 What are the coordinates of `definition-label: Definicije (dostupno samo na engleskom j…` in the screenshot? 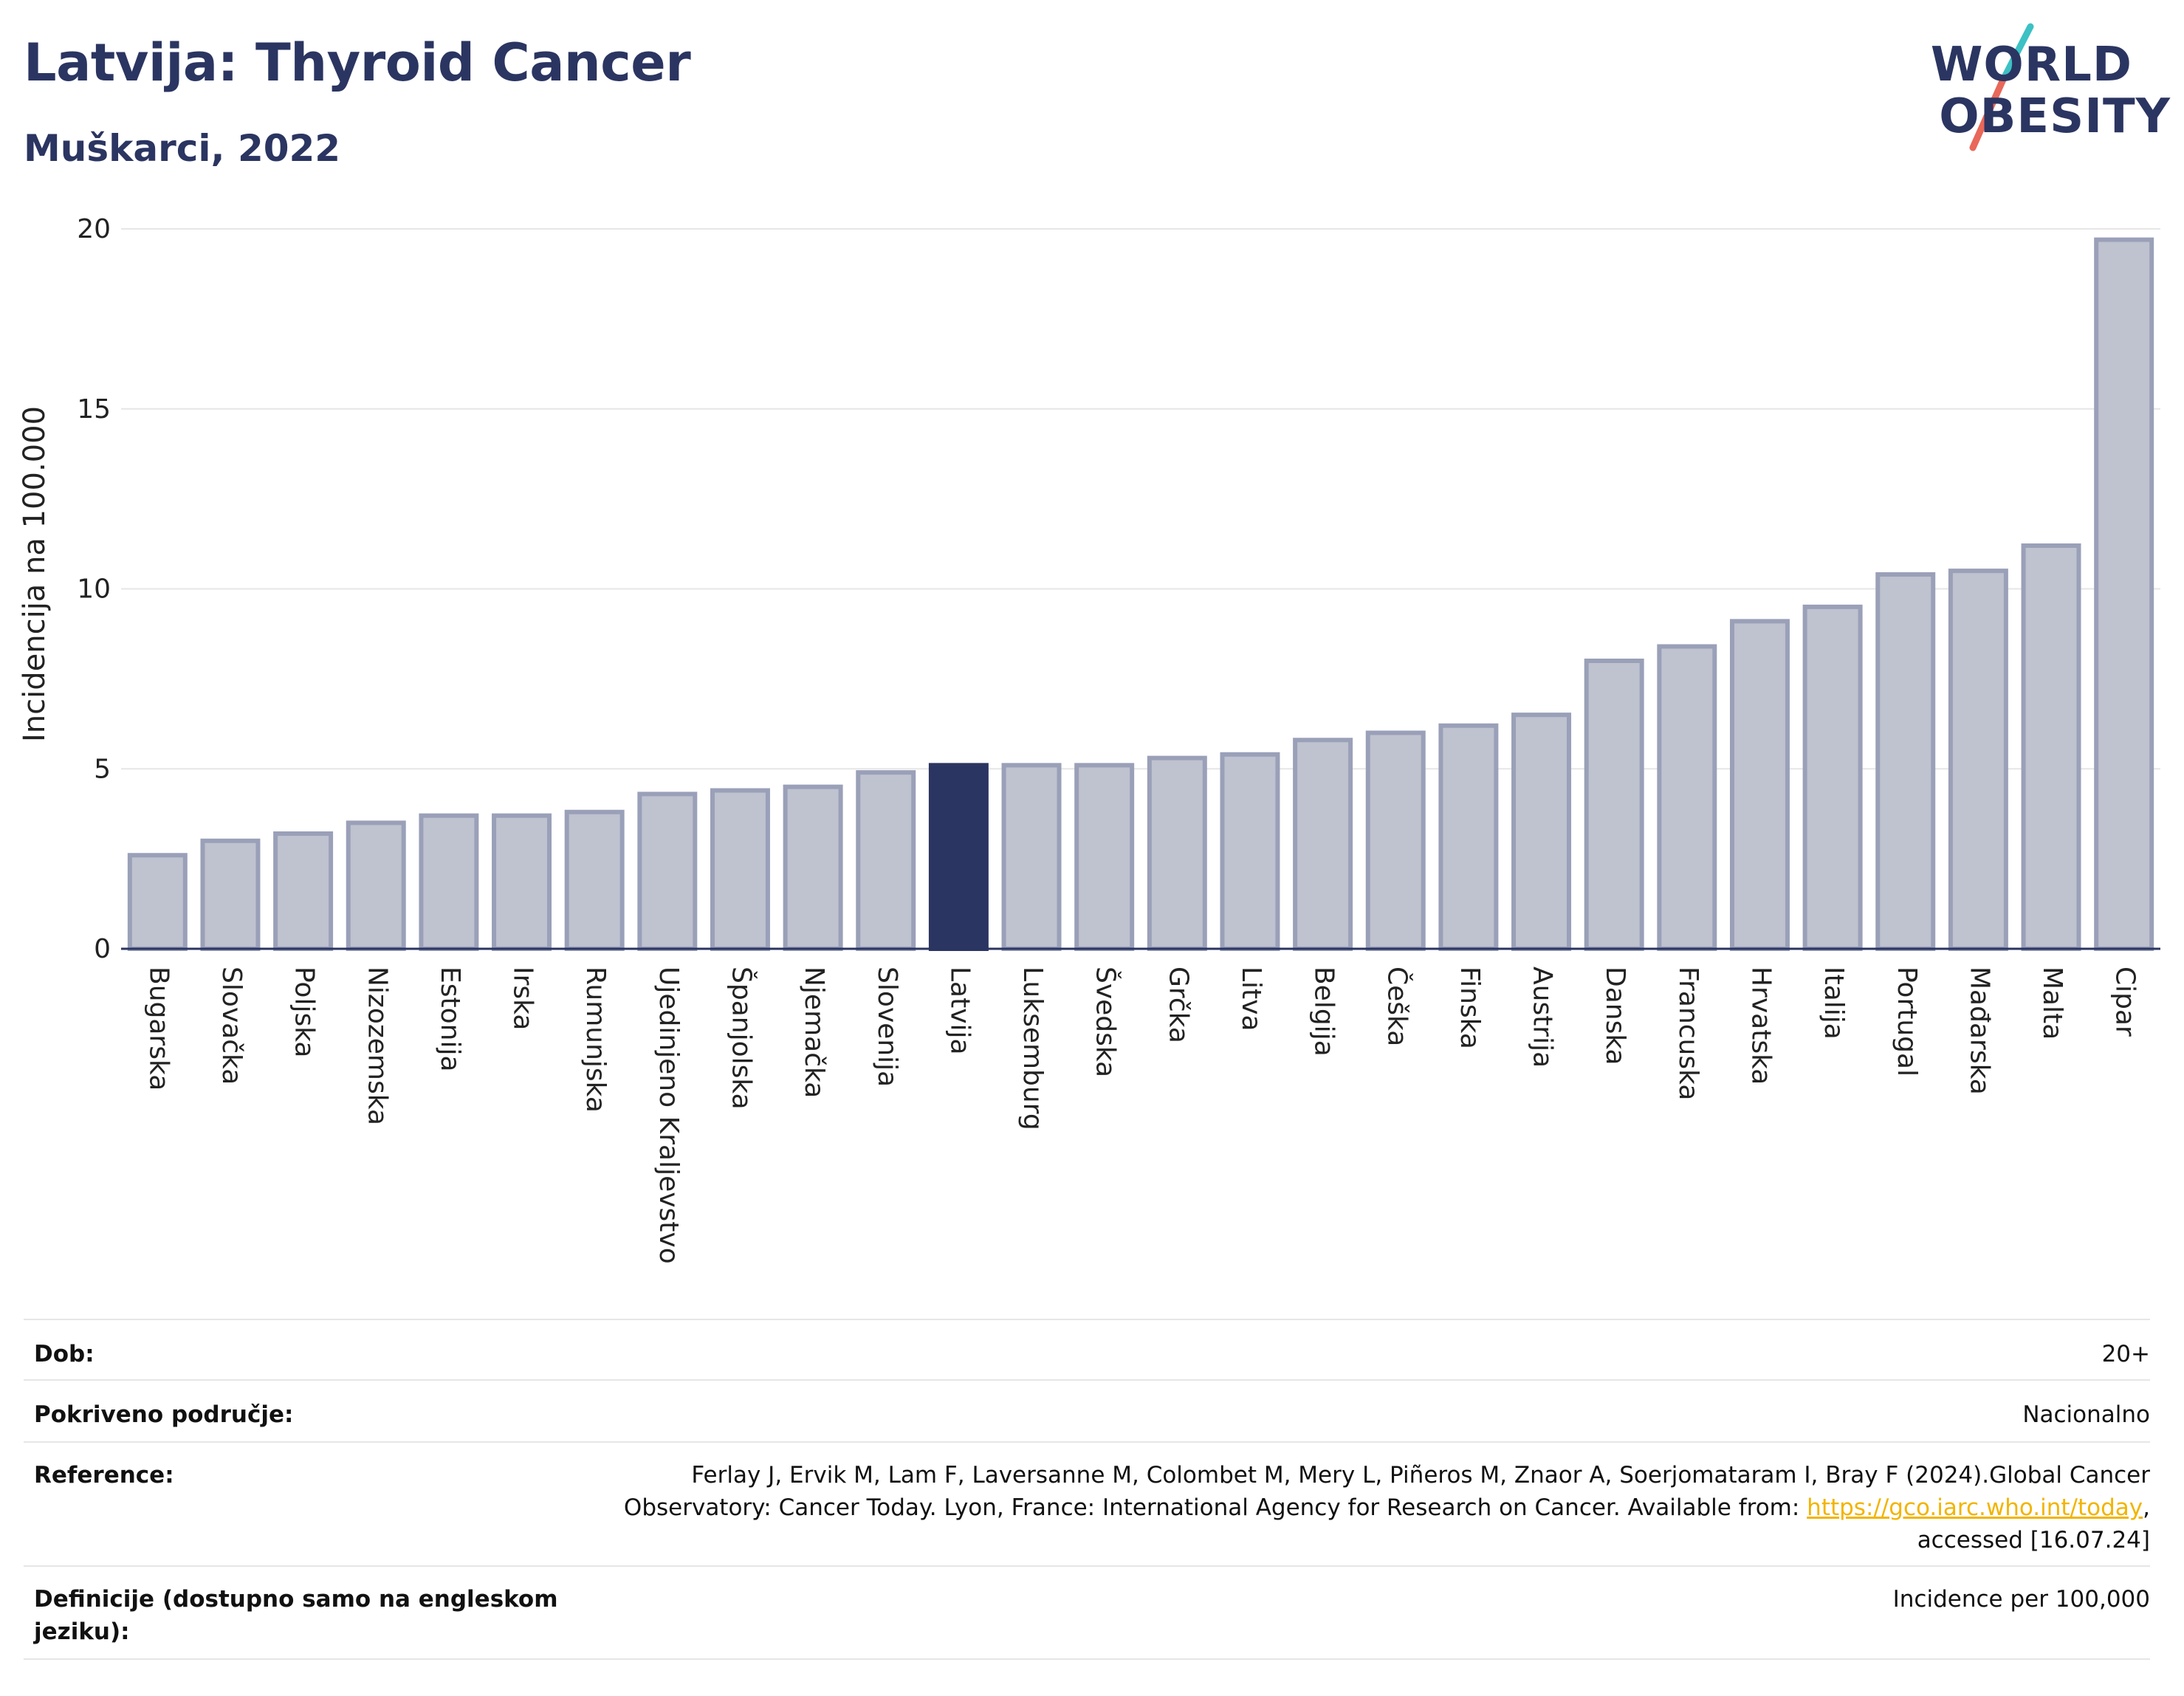 It's located at (296, 1615).